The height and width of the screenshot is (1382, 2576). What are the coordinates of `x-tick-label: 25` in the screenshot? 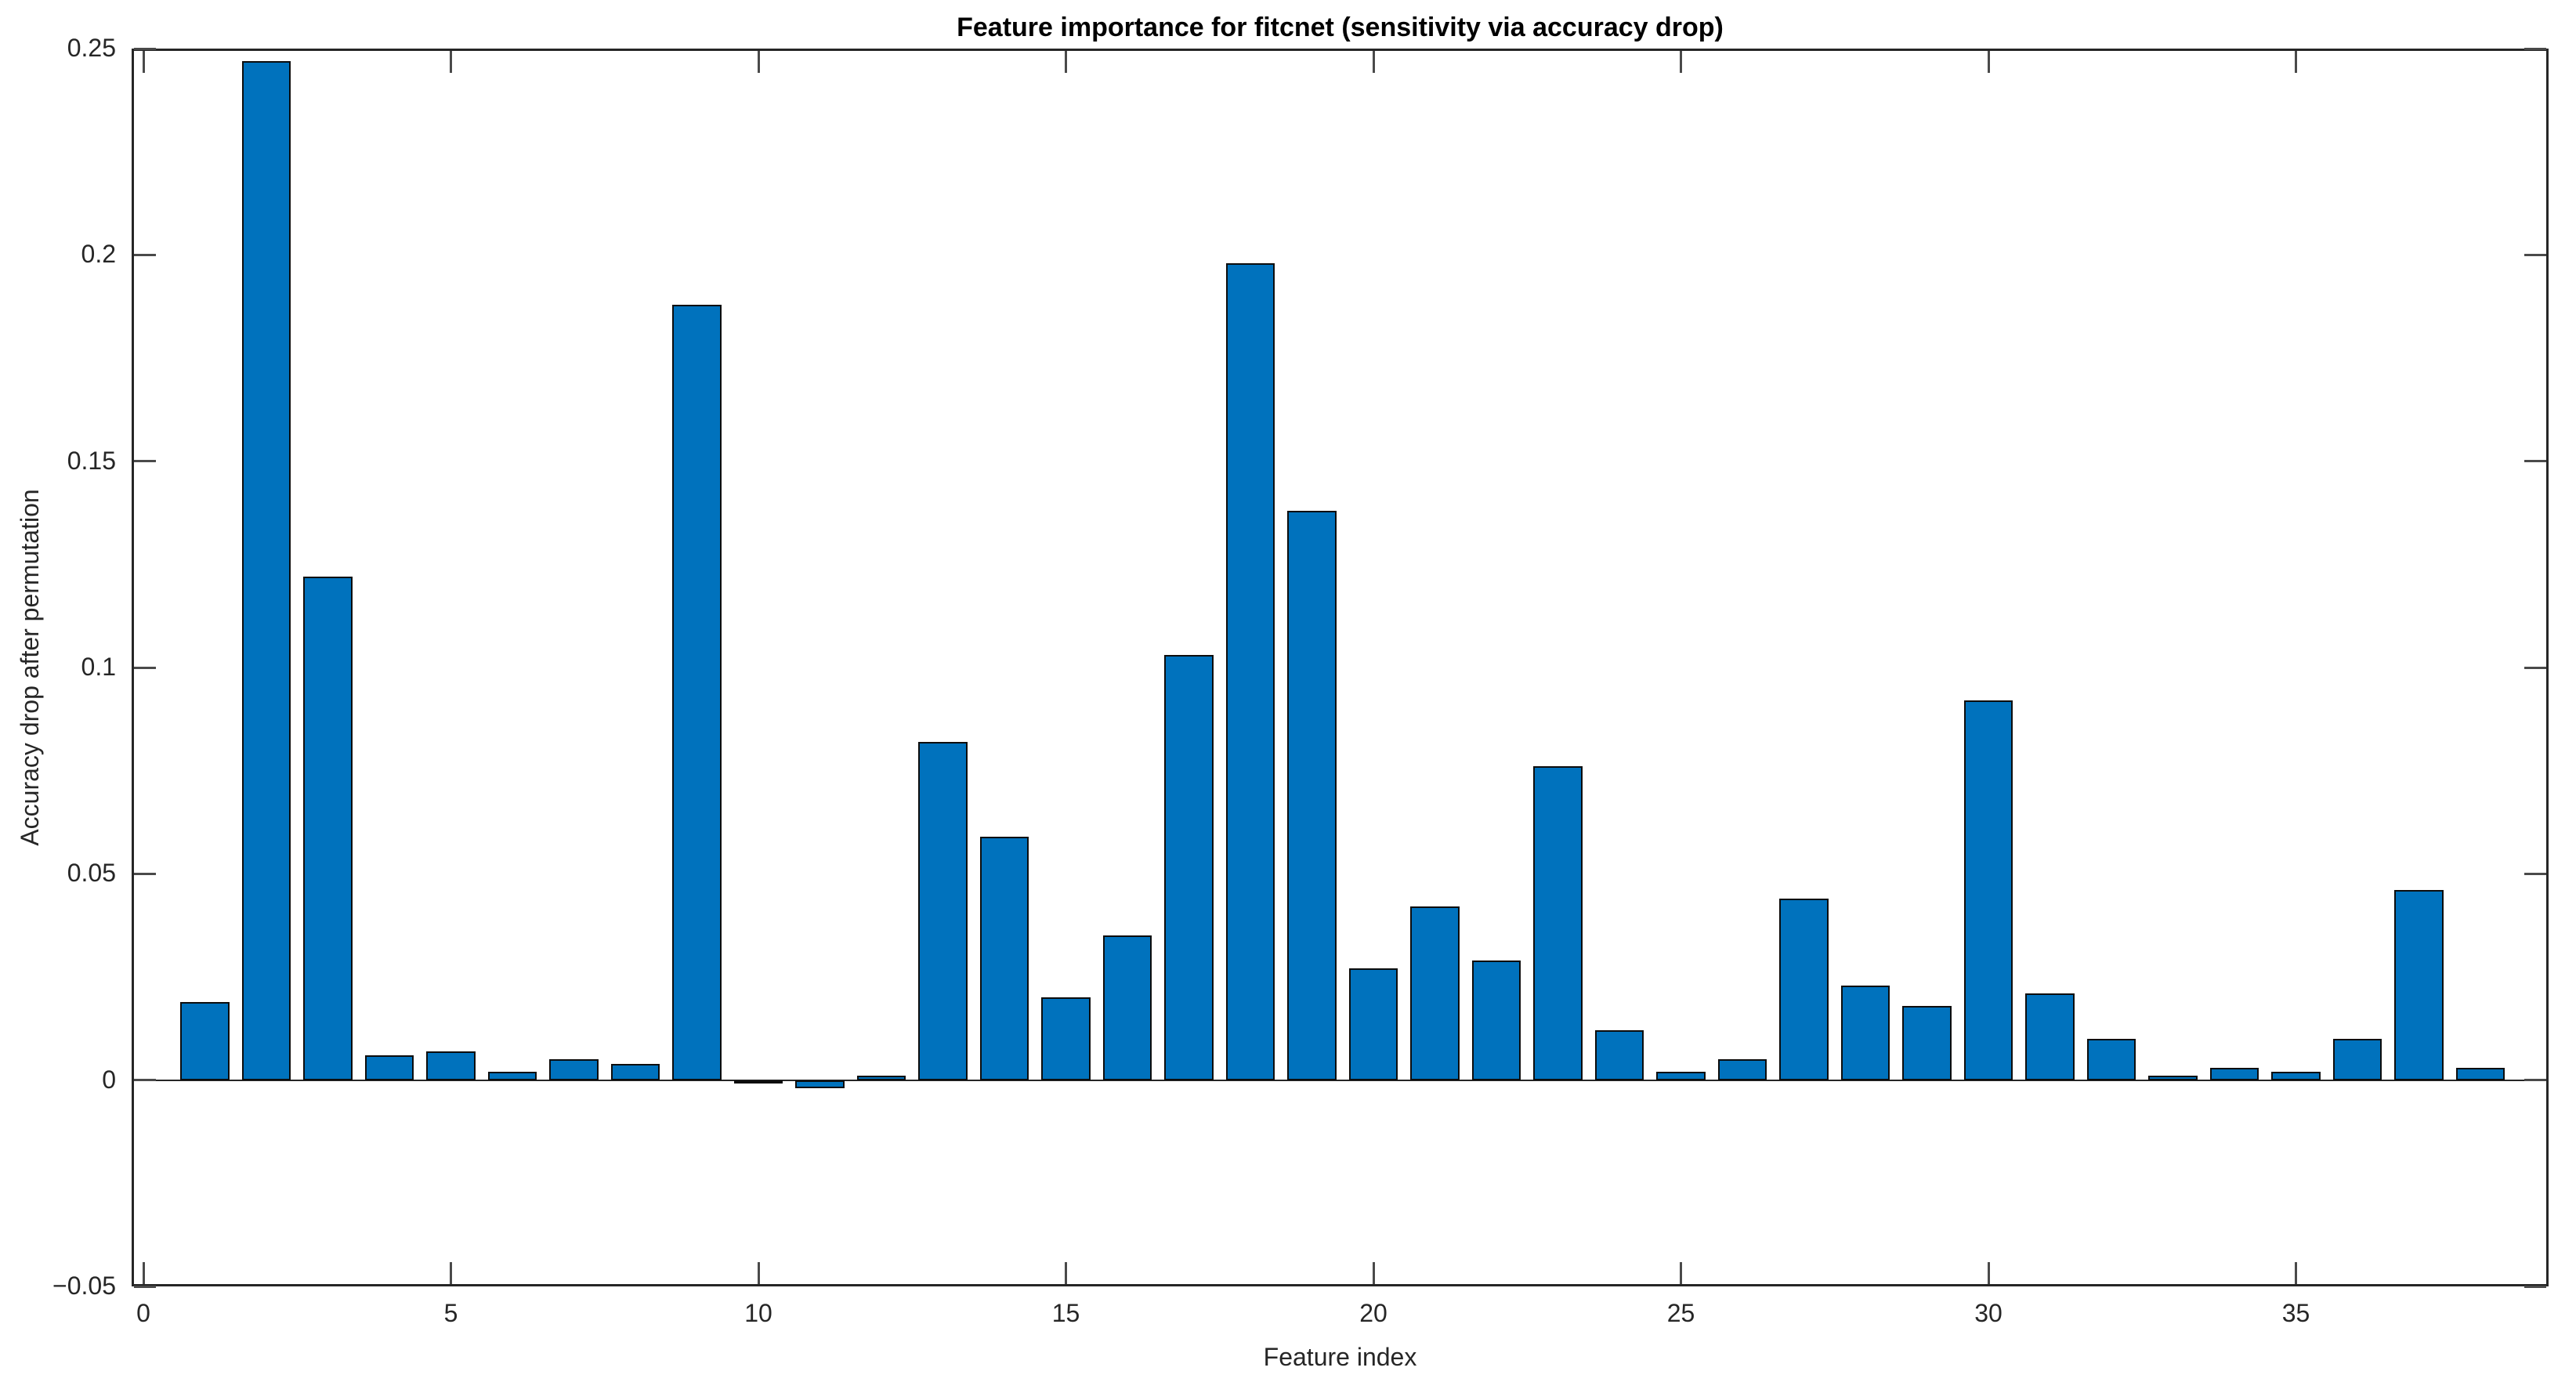 It's located at (1681, 1313).